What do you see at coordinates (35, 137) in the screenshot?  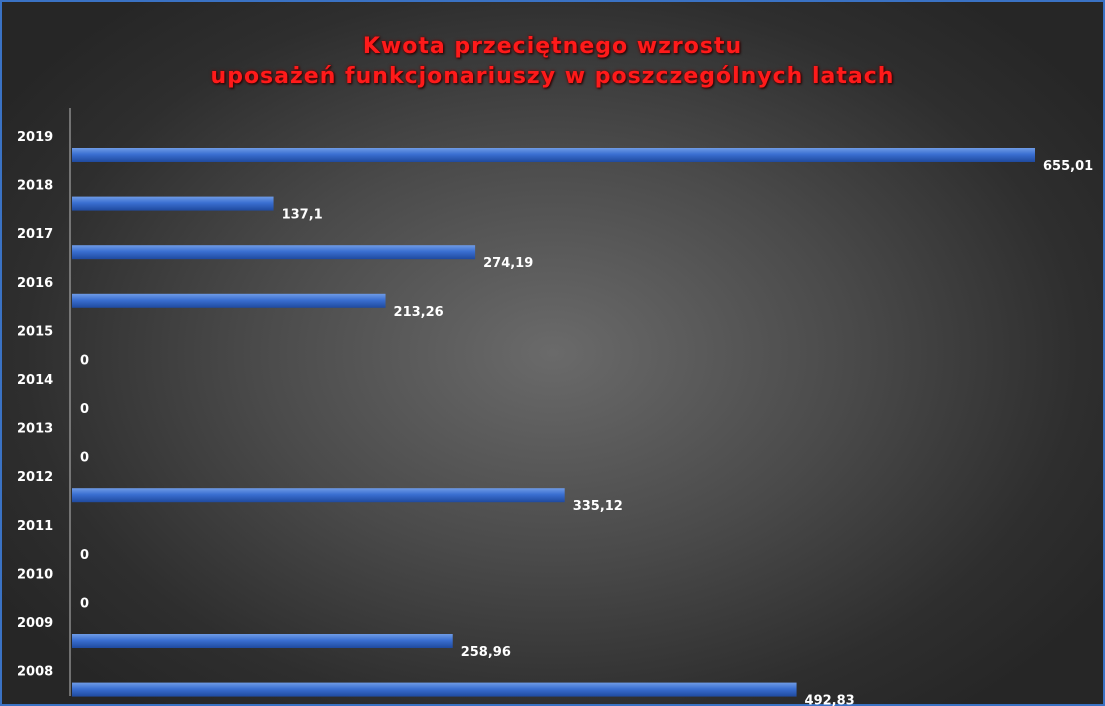 I see `y-tick-label: 2019` at bounding box center [35, 137].